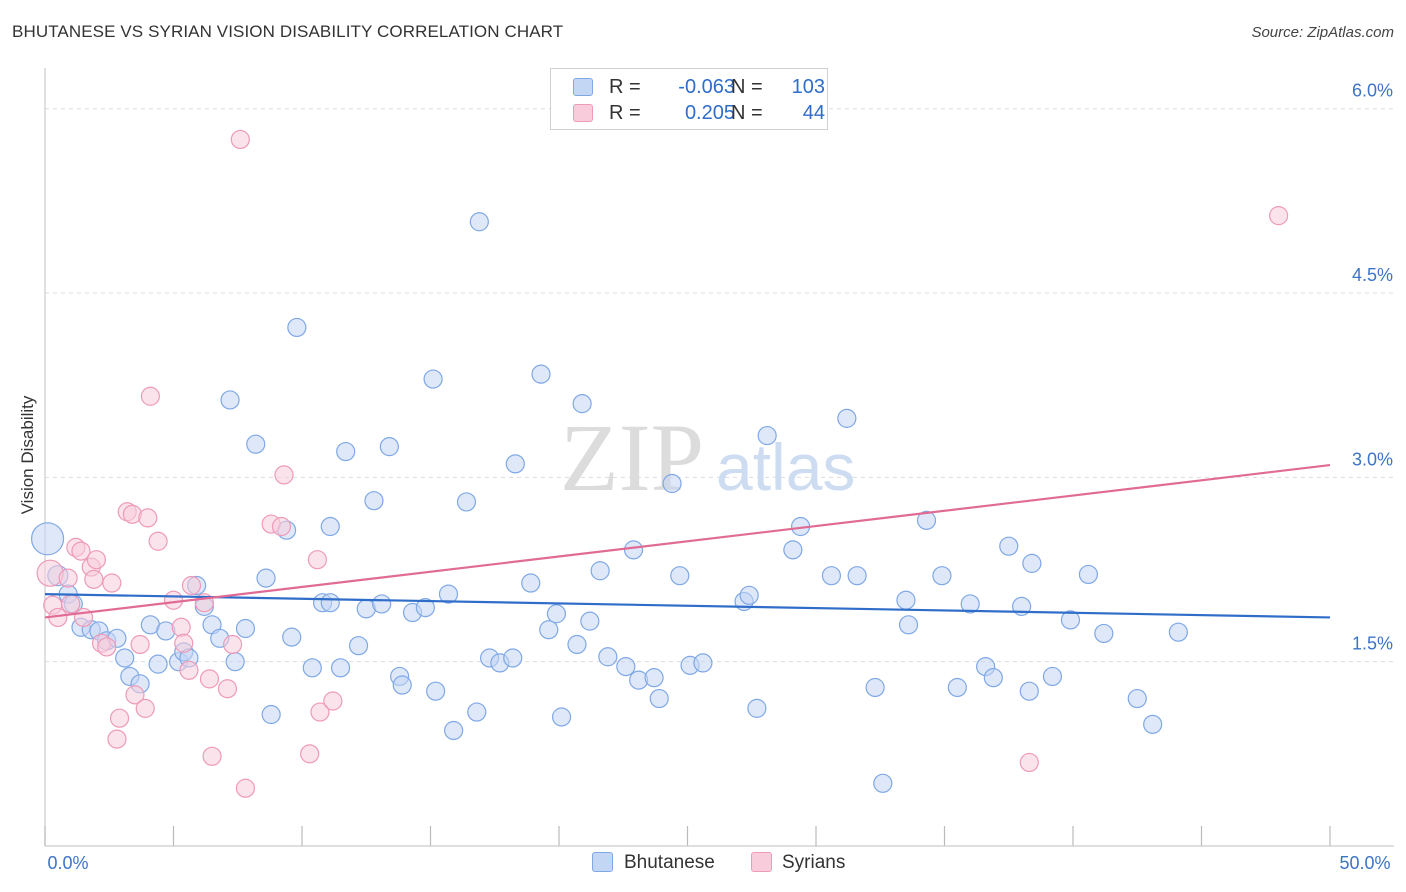 This screenshot has height=892, width=1406. I want to click on legend-swatch-blue, so click(583, 87).